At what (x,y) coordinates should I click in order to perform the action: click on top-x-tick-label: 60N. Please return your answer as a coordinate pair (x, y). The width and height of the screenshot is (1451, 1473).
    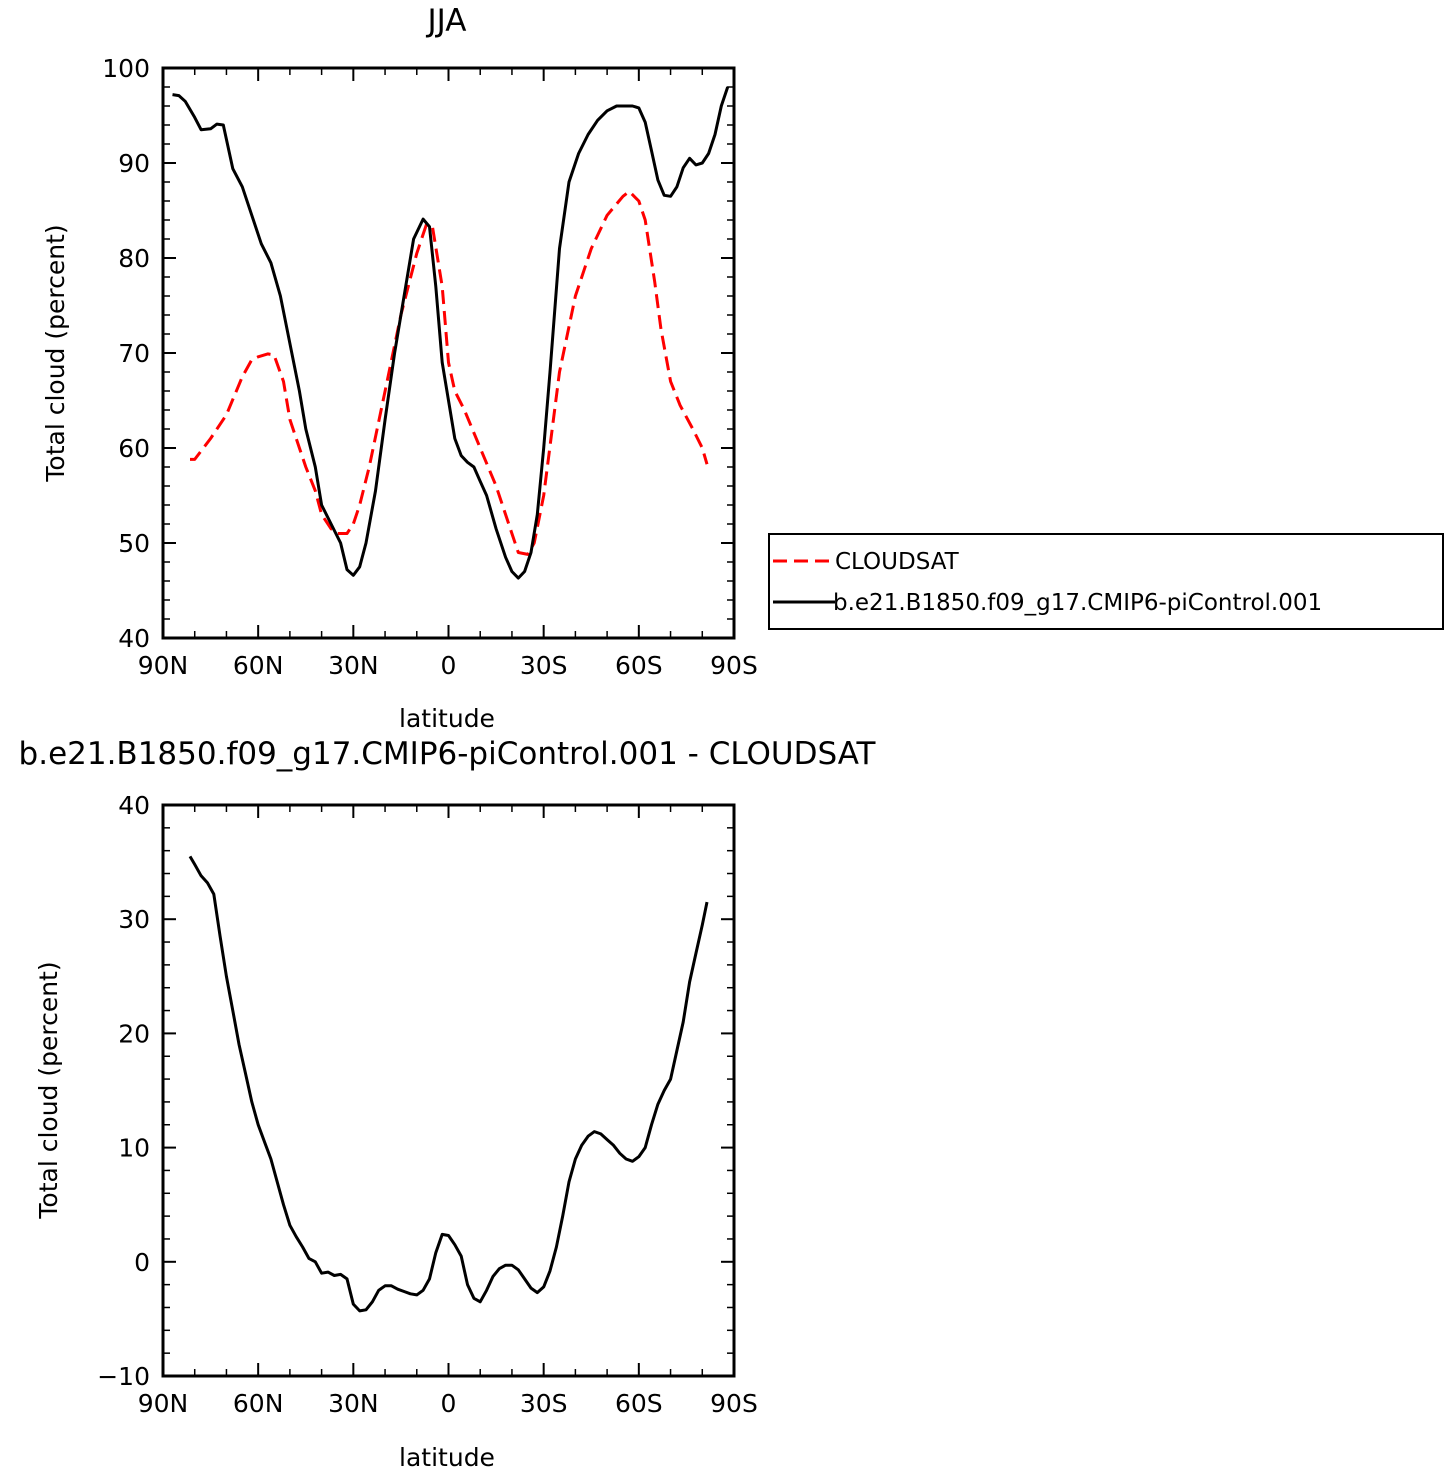
    Looking at the image, I should click on (258, 665).